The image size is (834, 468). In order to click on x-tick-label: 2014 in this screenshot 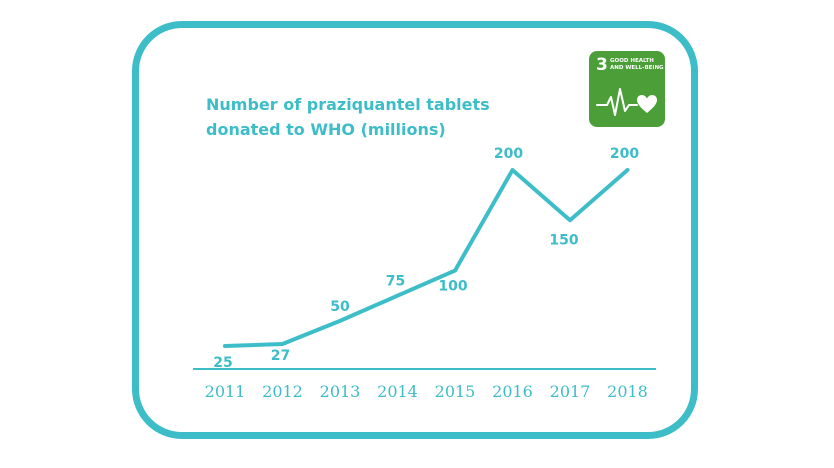, I will do `click(397, 391)`.